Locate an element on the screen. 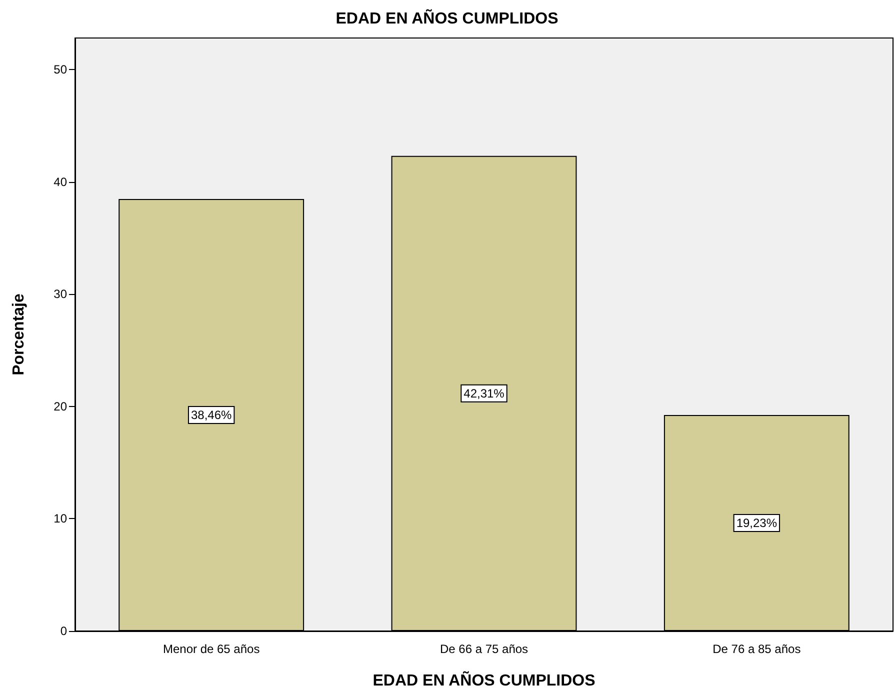  data-label: 42,31% is located at coordinates (484, 393).